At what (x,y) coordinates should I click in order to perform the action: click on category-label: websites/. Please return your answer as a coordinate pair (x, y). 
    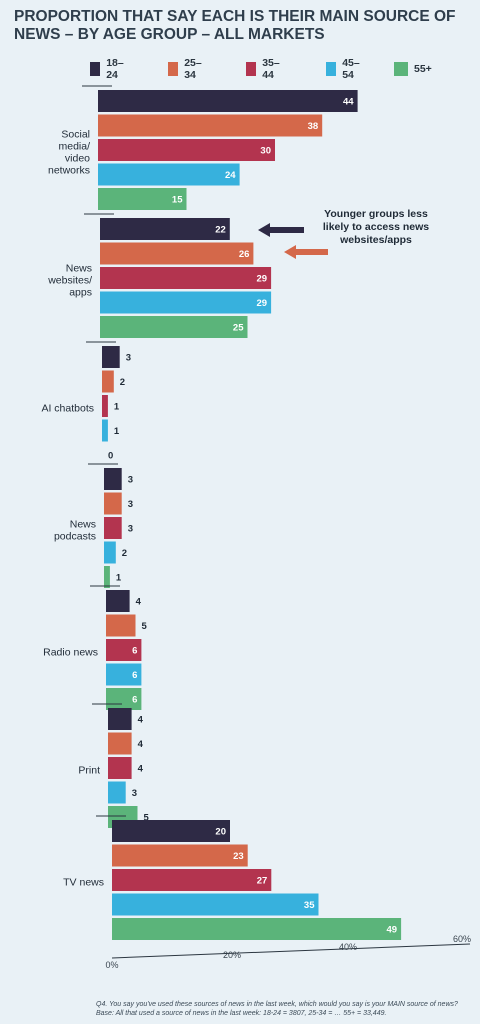
    Looking at the image, I should click on (69, 280).